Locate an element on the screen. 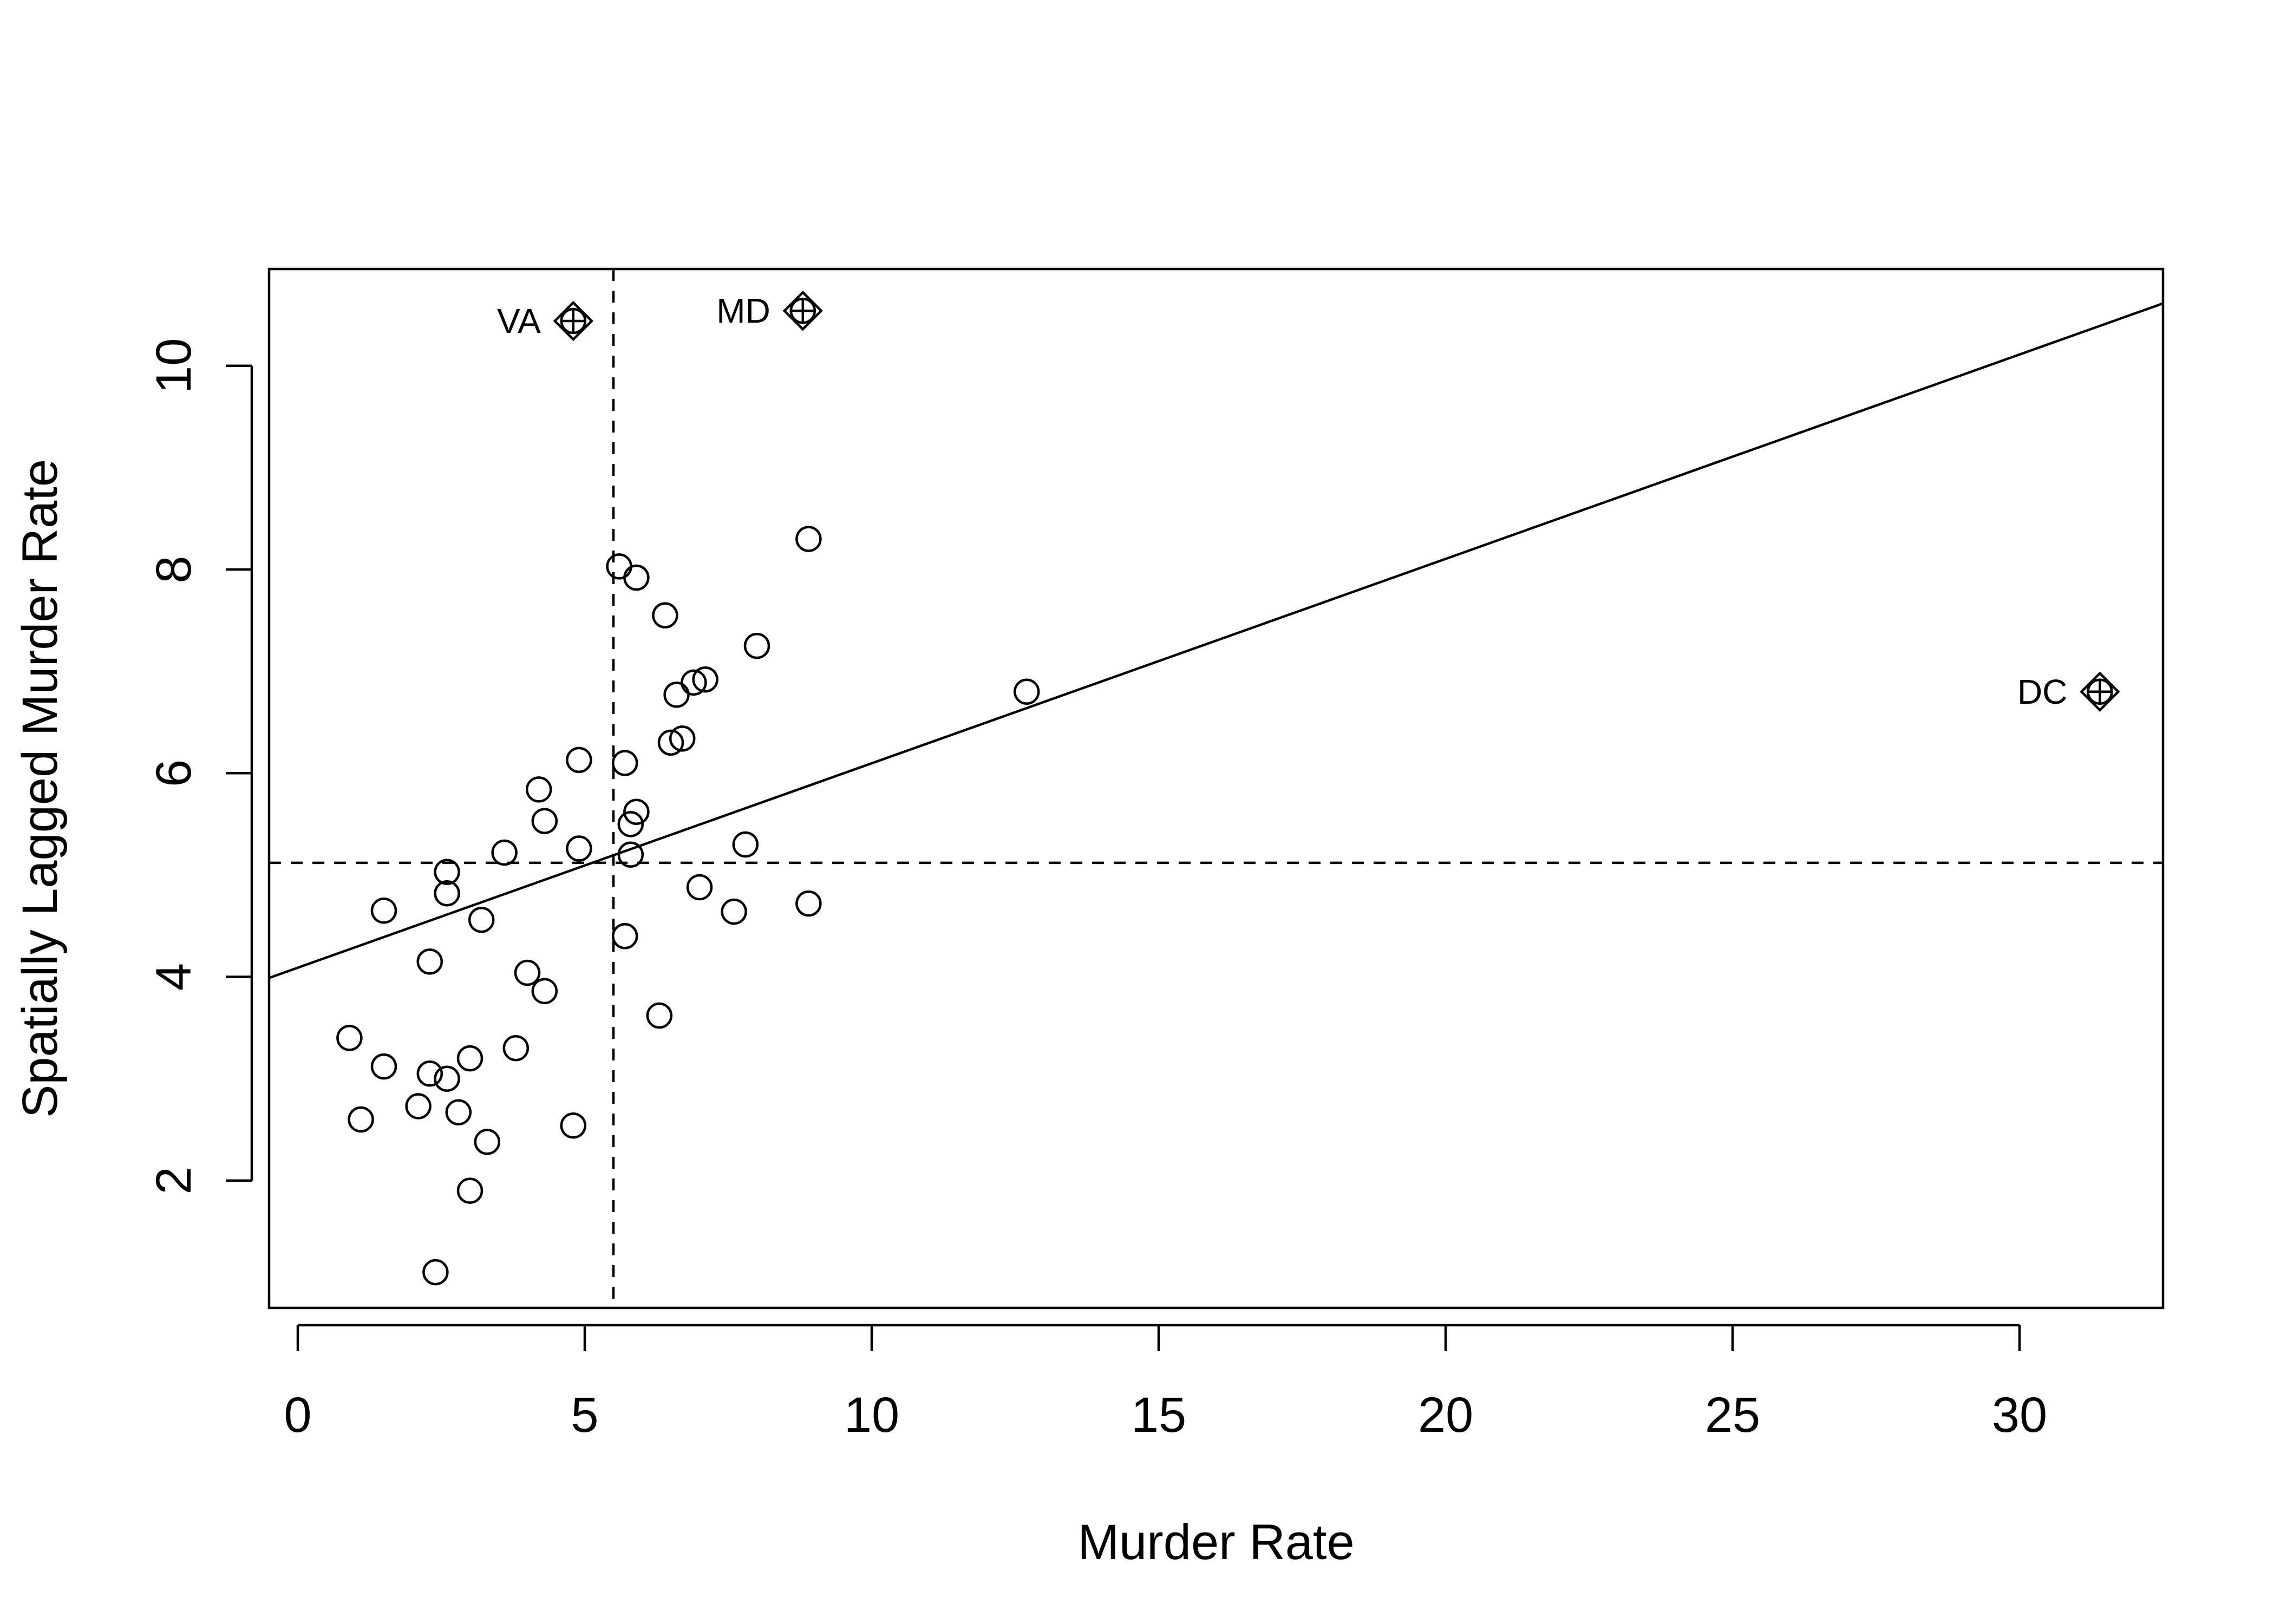 The width and height of the screenshot is (2274, 1624). y-axis: 2 4 6 8 10 is located at coordinates (200, 766).